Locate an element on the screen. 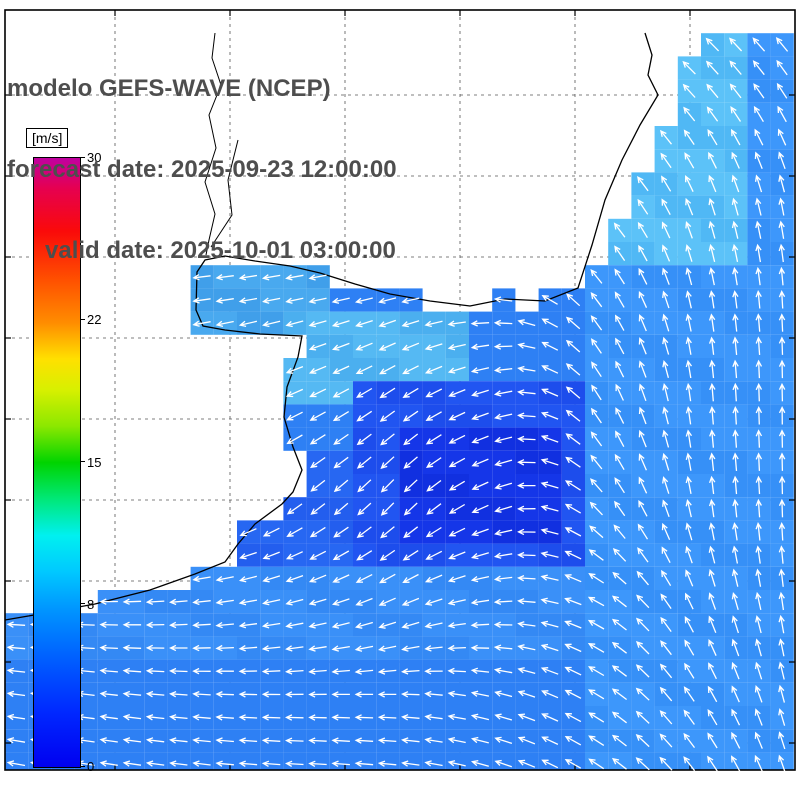  valid-date-line: valid date: 2025-10-01 03:00:00 is located at coordinates (220, 250).